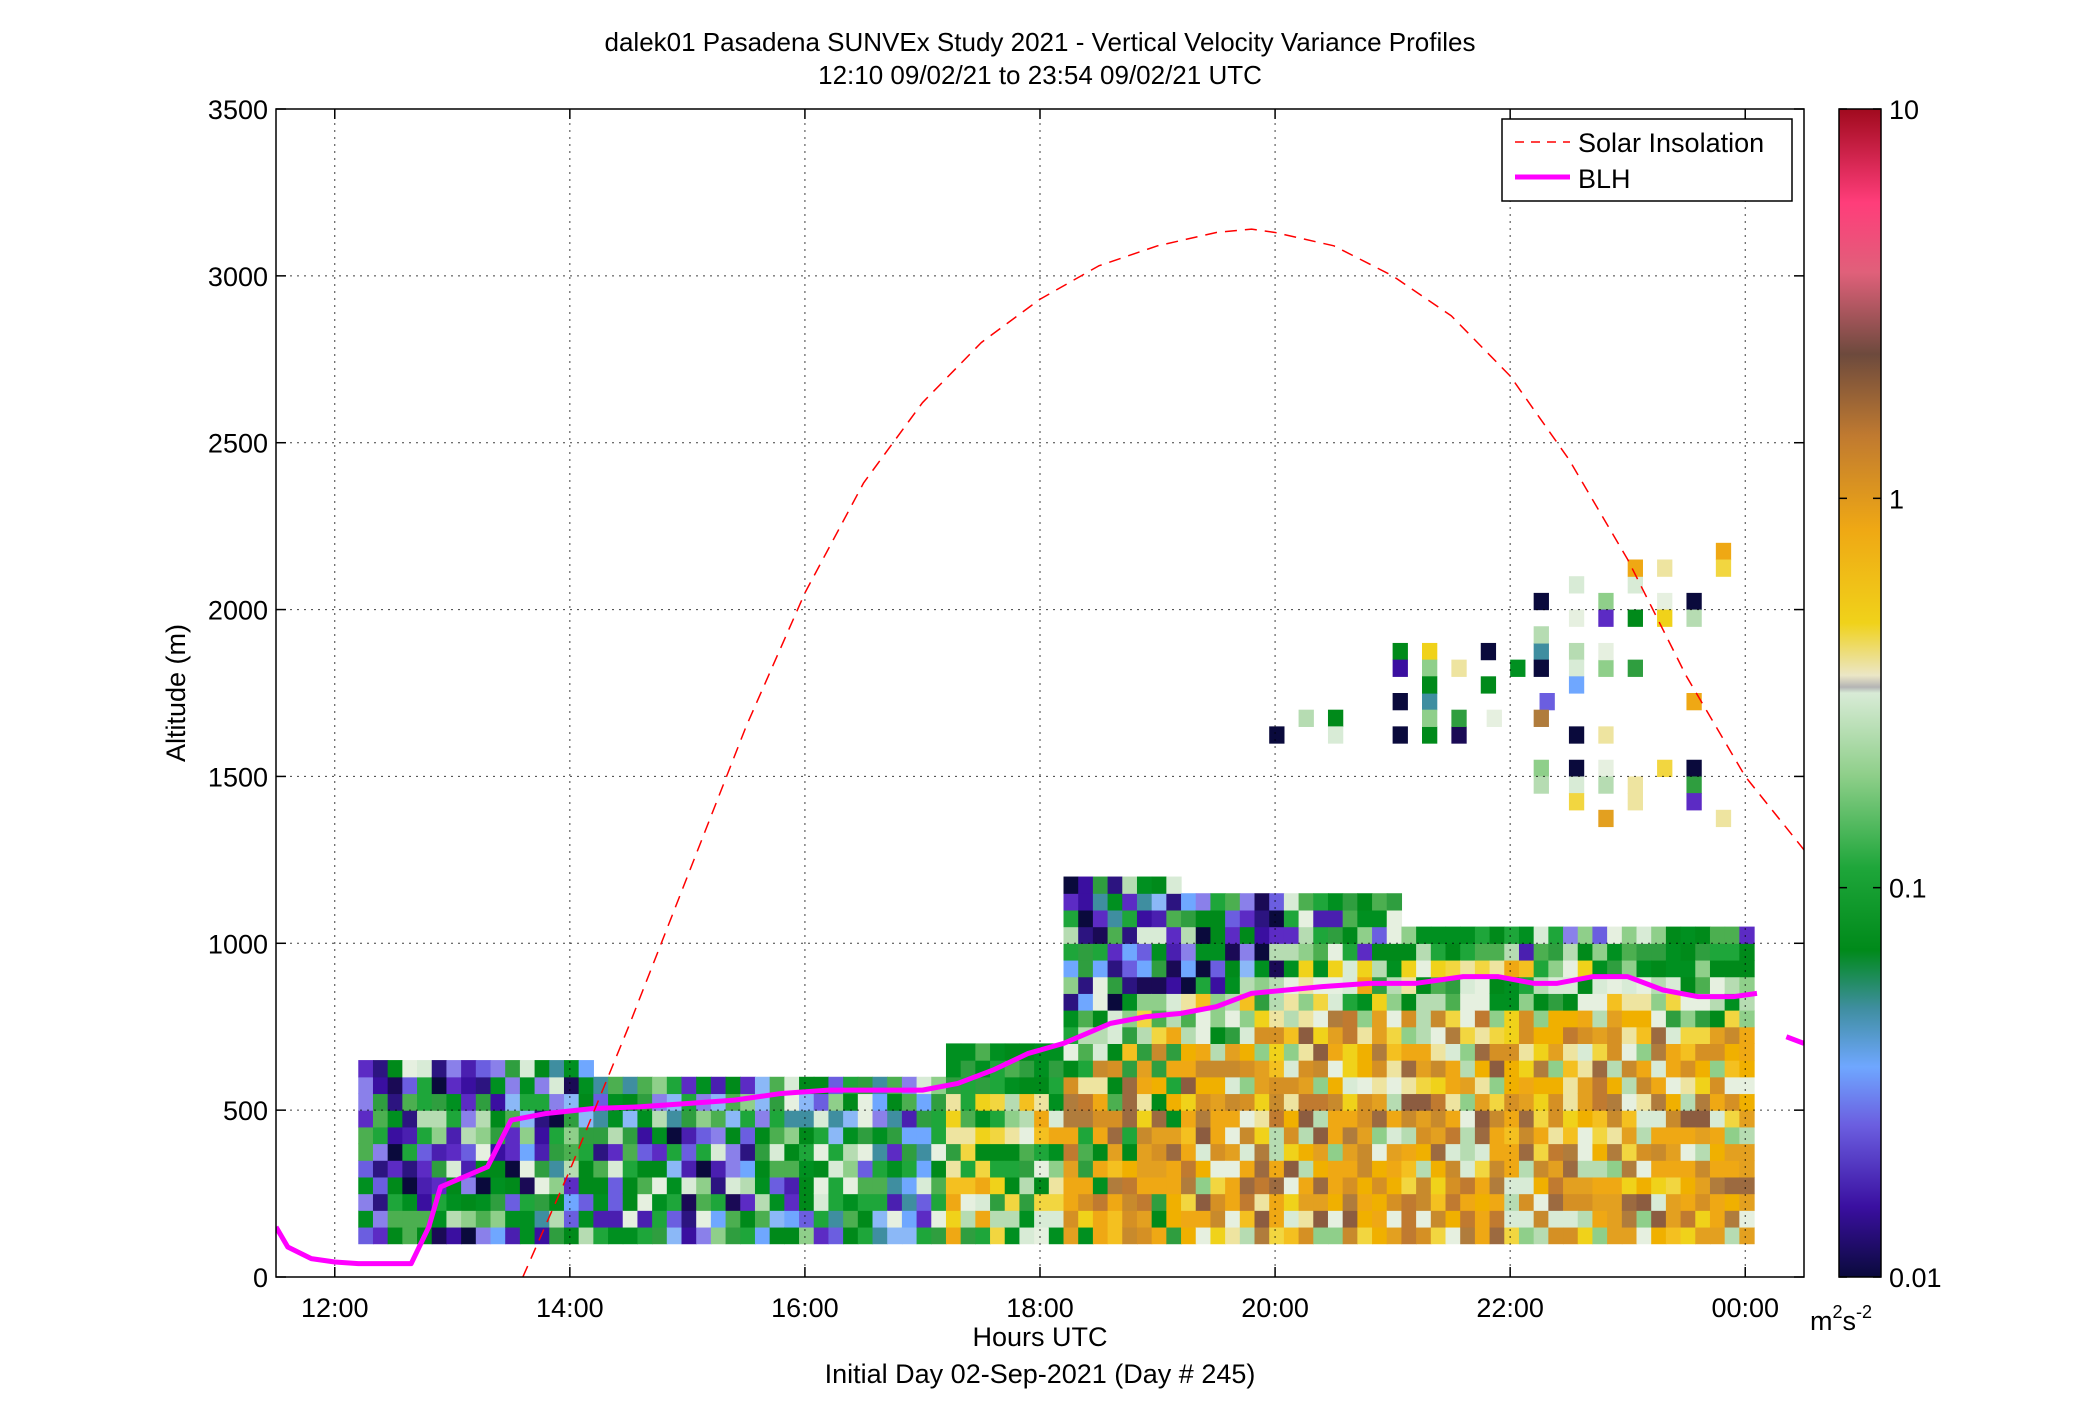 The image size is (2098, 1425). Describe the element at coordinates (805, 1308) in the screenshot. I see `x-tick-label-2: 16:00` at that location.